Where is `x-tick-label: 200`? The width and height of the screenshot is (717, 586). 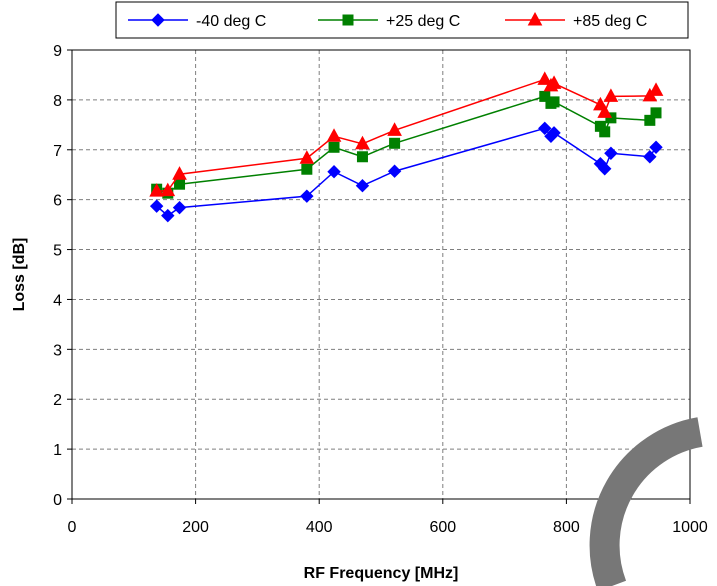
x-tick-label: 200 is located at coordinates (195, 527).